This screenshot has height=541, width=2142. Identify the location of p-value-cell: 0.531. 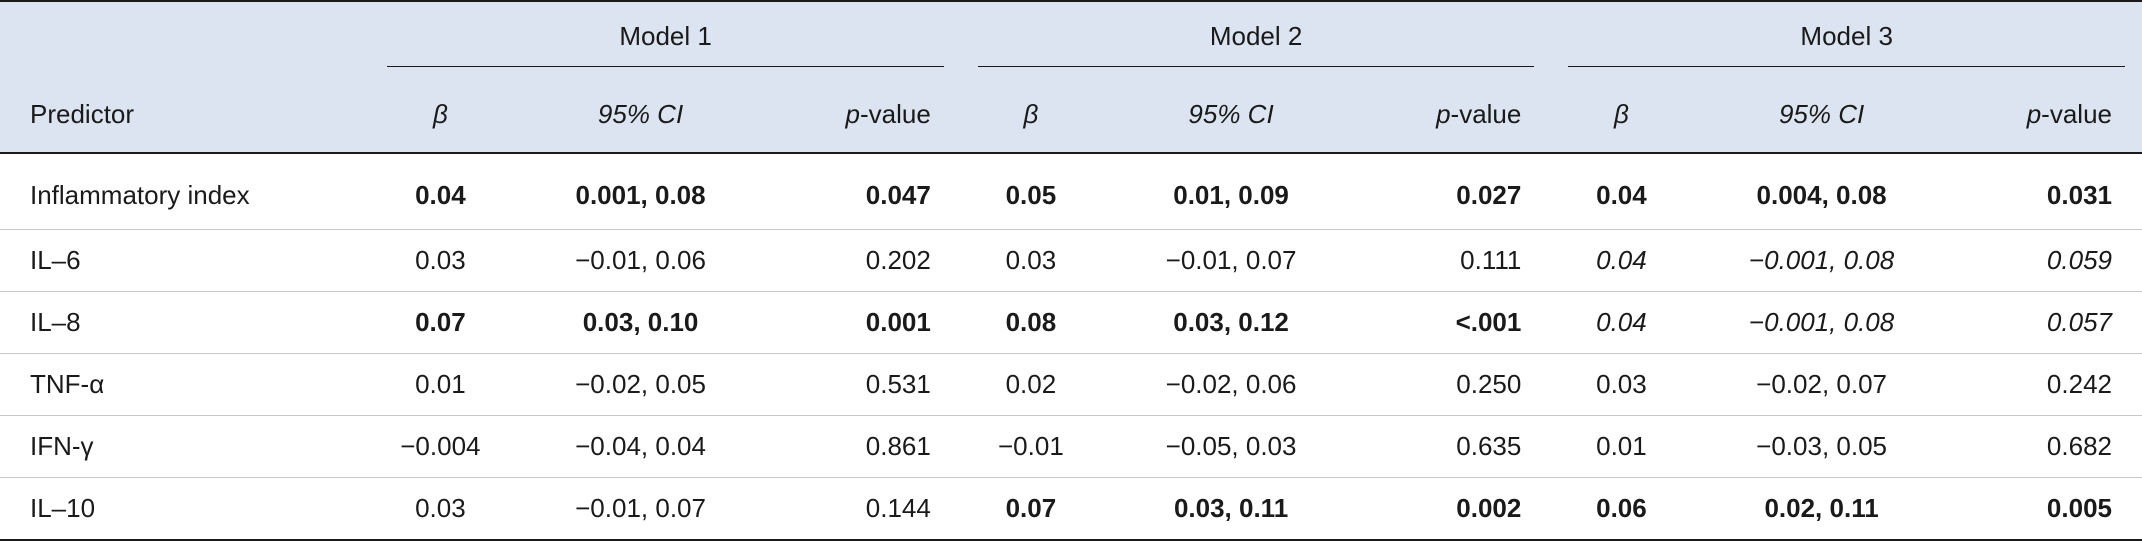
(865, 384).